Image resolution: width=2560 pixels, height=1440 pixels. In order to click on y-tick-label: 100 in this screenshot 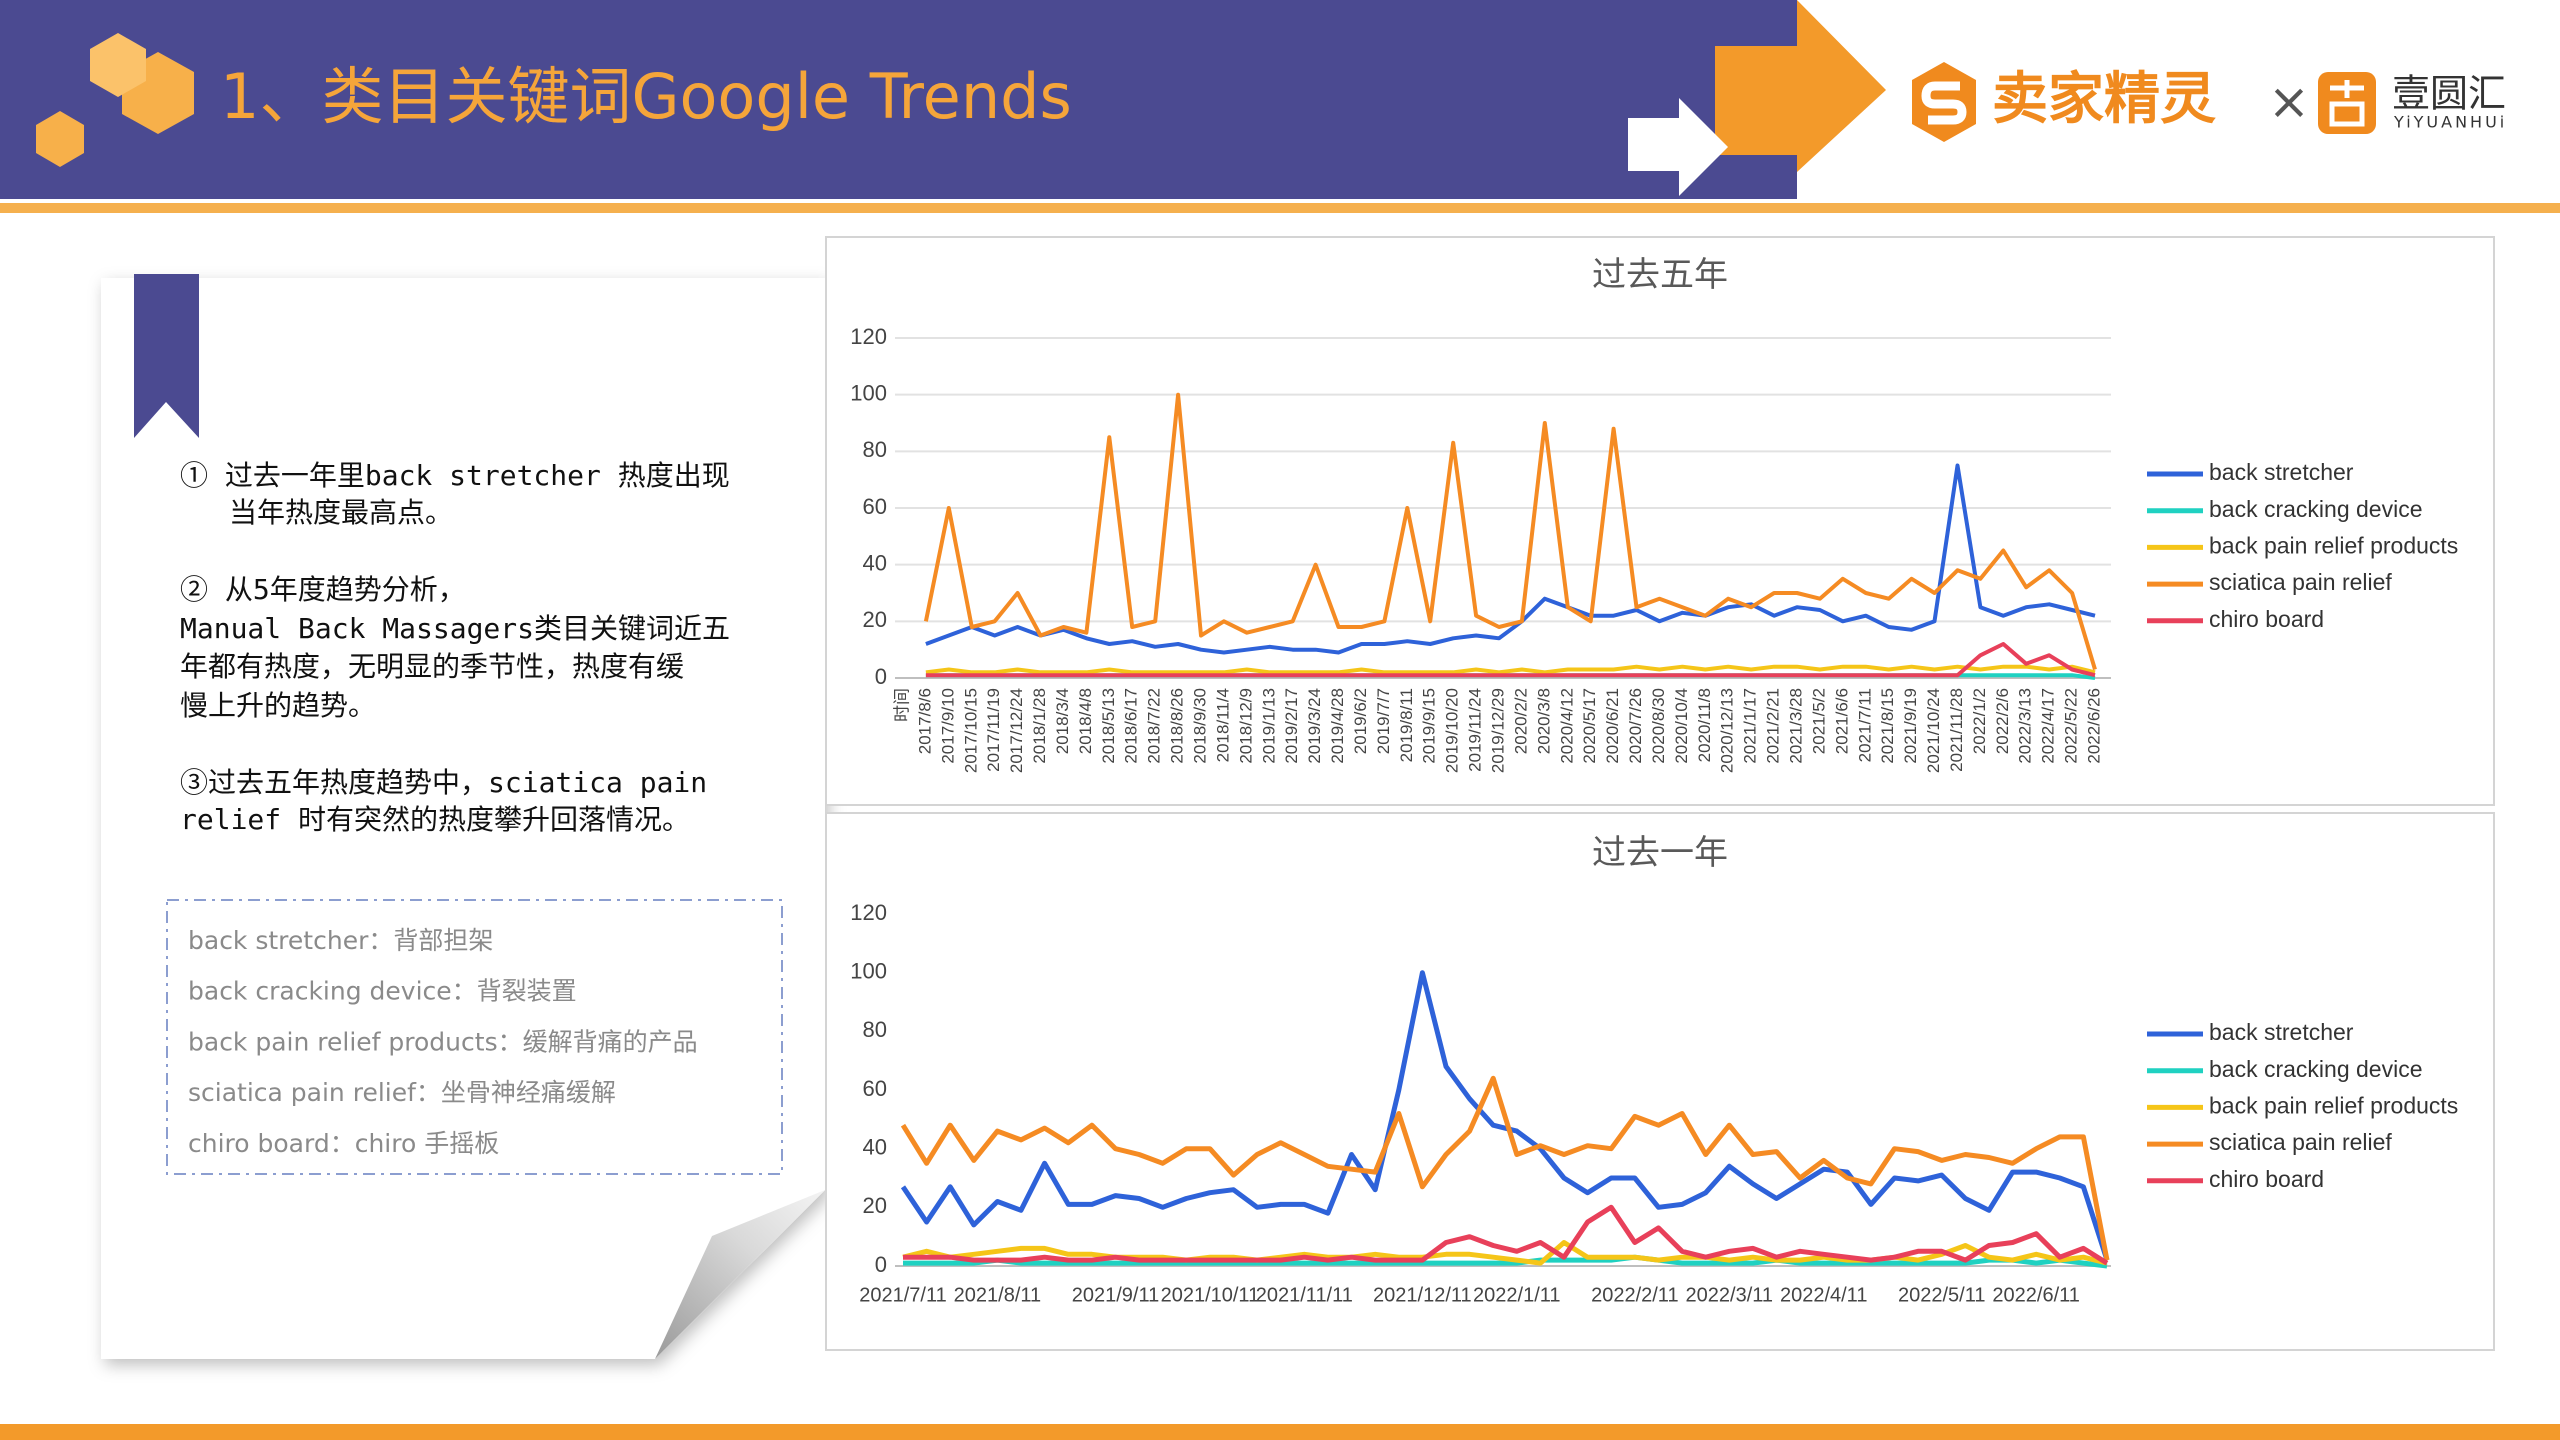, I will do `click(868, 392)`.